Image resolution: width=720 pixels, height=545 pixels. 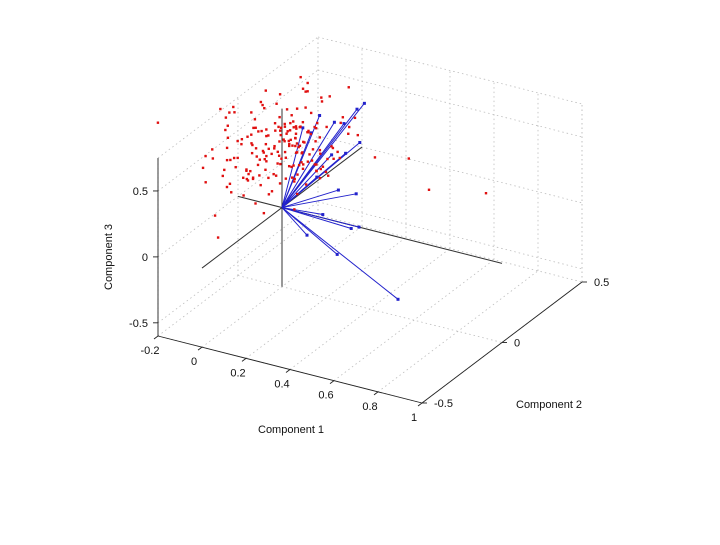 I want to click on floor-gridline-x, so click(x=414, y=320).